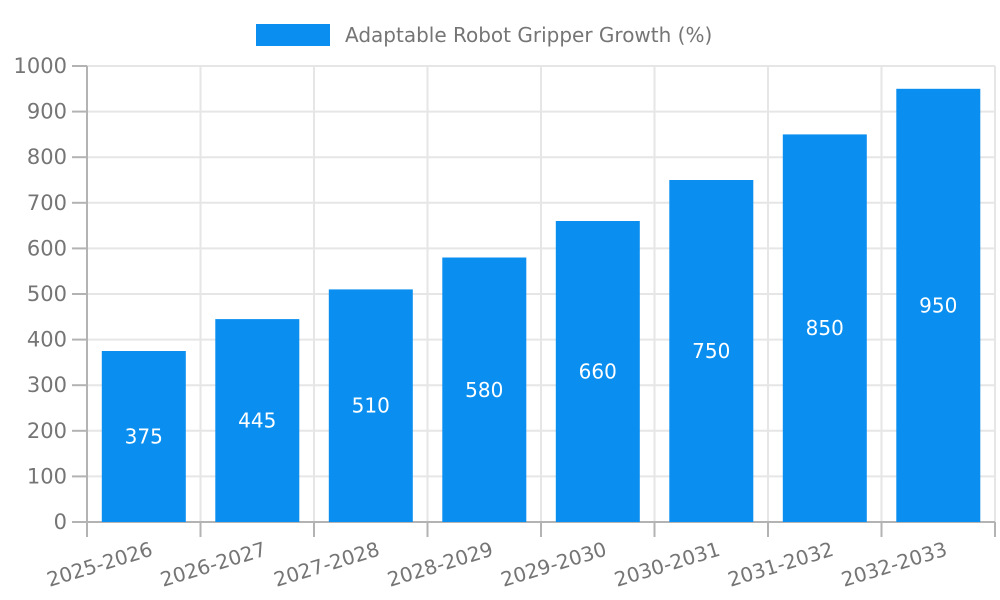  What do you see at coordinates (553, 564) in the screenshot?
I see `x-tick-label: 2029-2030` at bounding box center [553, 564].